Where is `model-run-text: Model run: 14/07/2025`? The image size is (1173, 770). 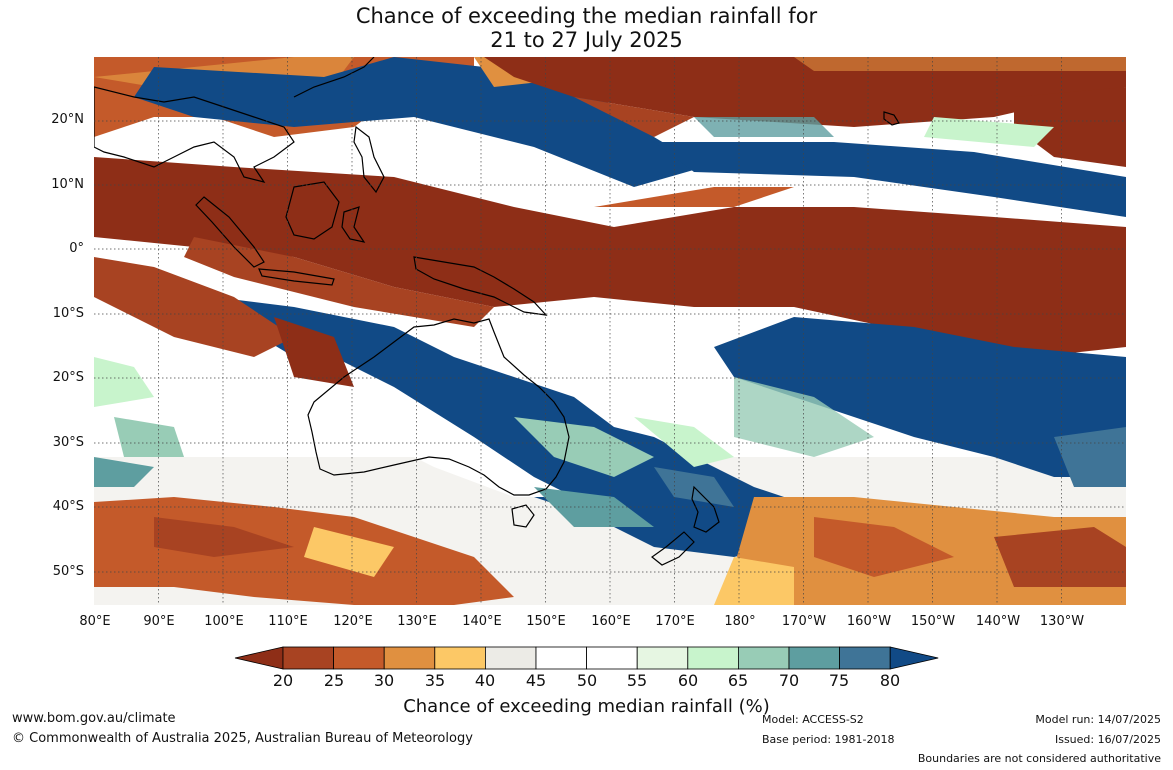 model-run-text: Model run: 14/07/2025 is located at coordinates (1098, 719).